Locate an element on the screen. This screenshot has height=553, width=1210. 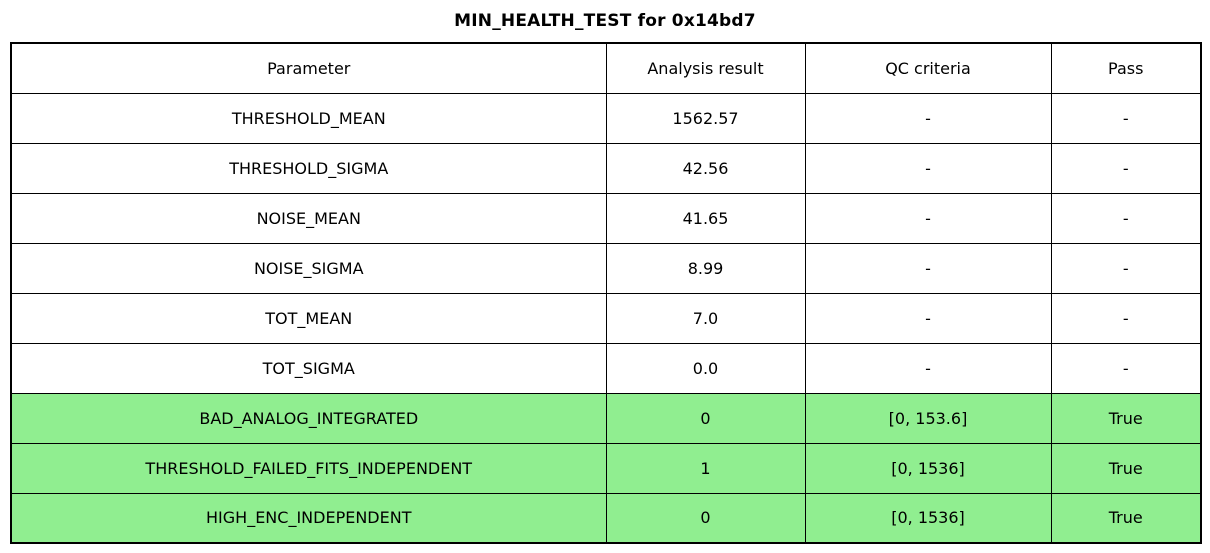
cell-result: 1562.57 is located at coordinates (705, 118).